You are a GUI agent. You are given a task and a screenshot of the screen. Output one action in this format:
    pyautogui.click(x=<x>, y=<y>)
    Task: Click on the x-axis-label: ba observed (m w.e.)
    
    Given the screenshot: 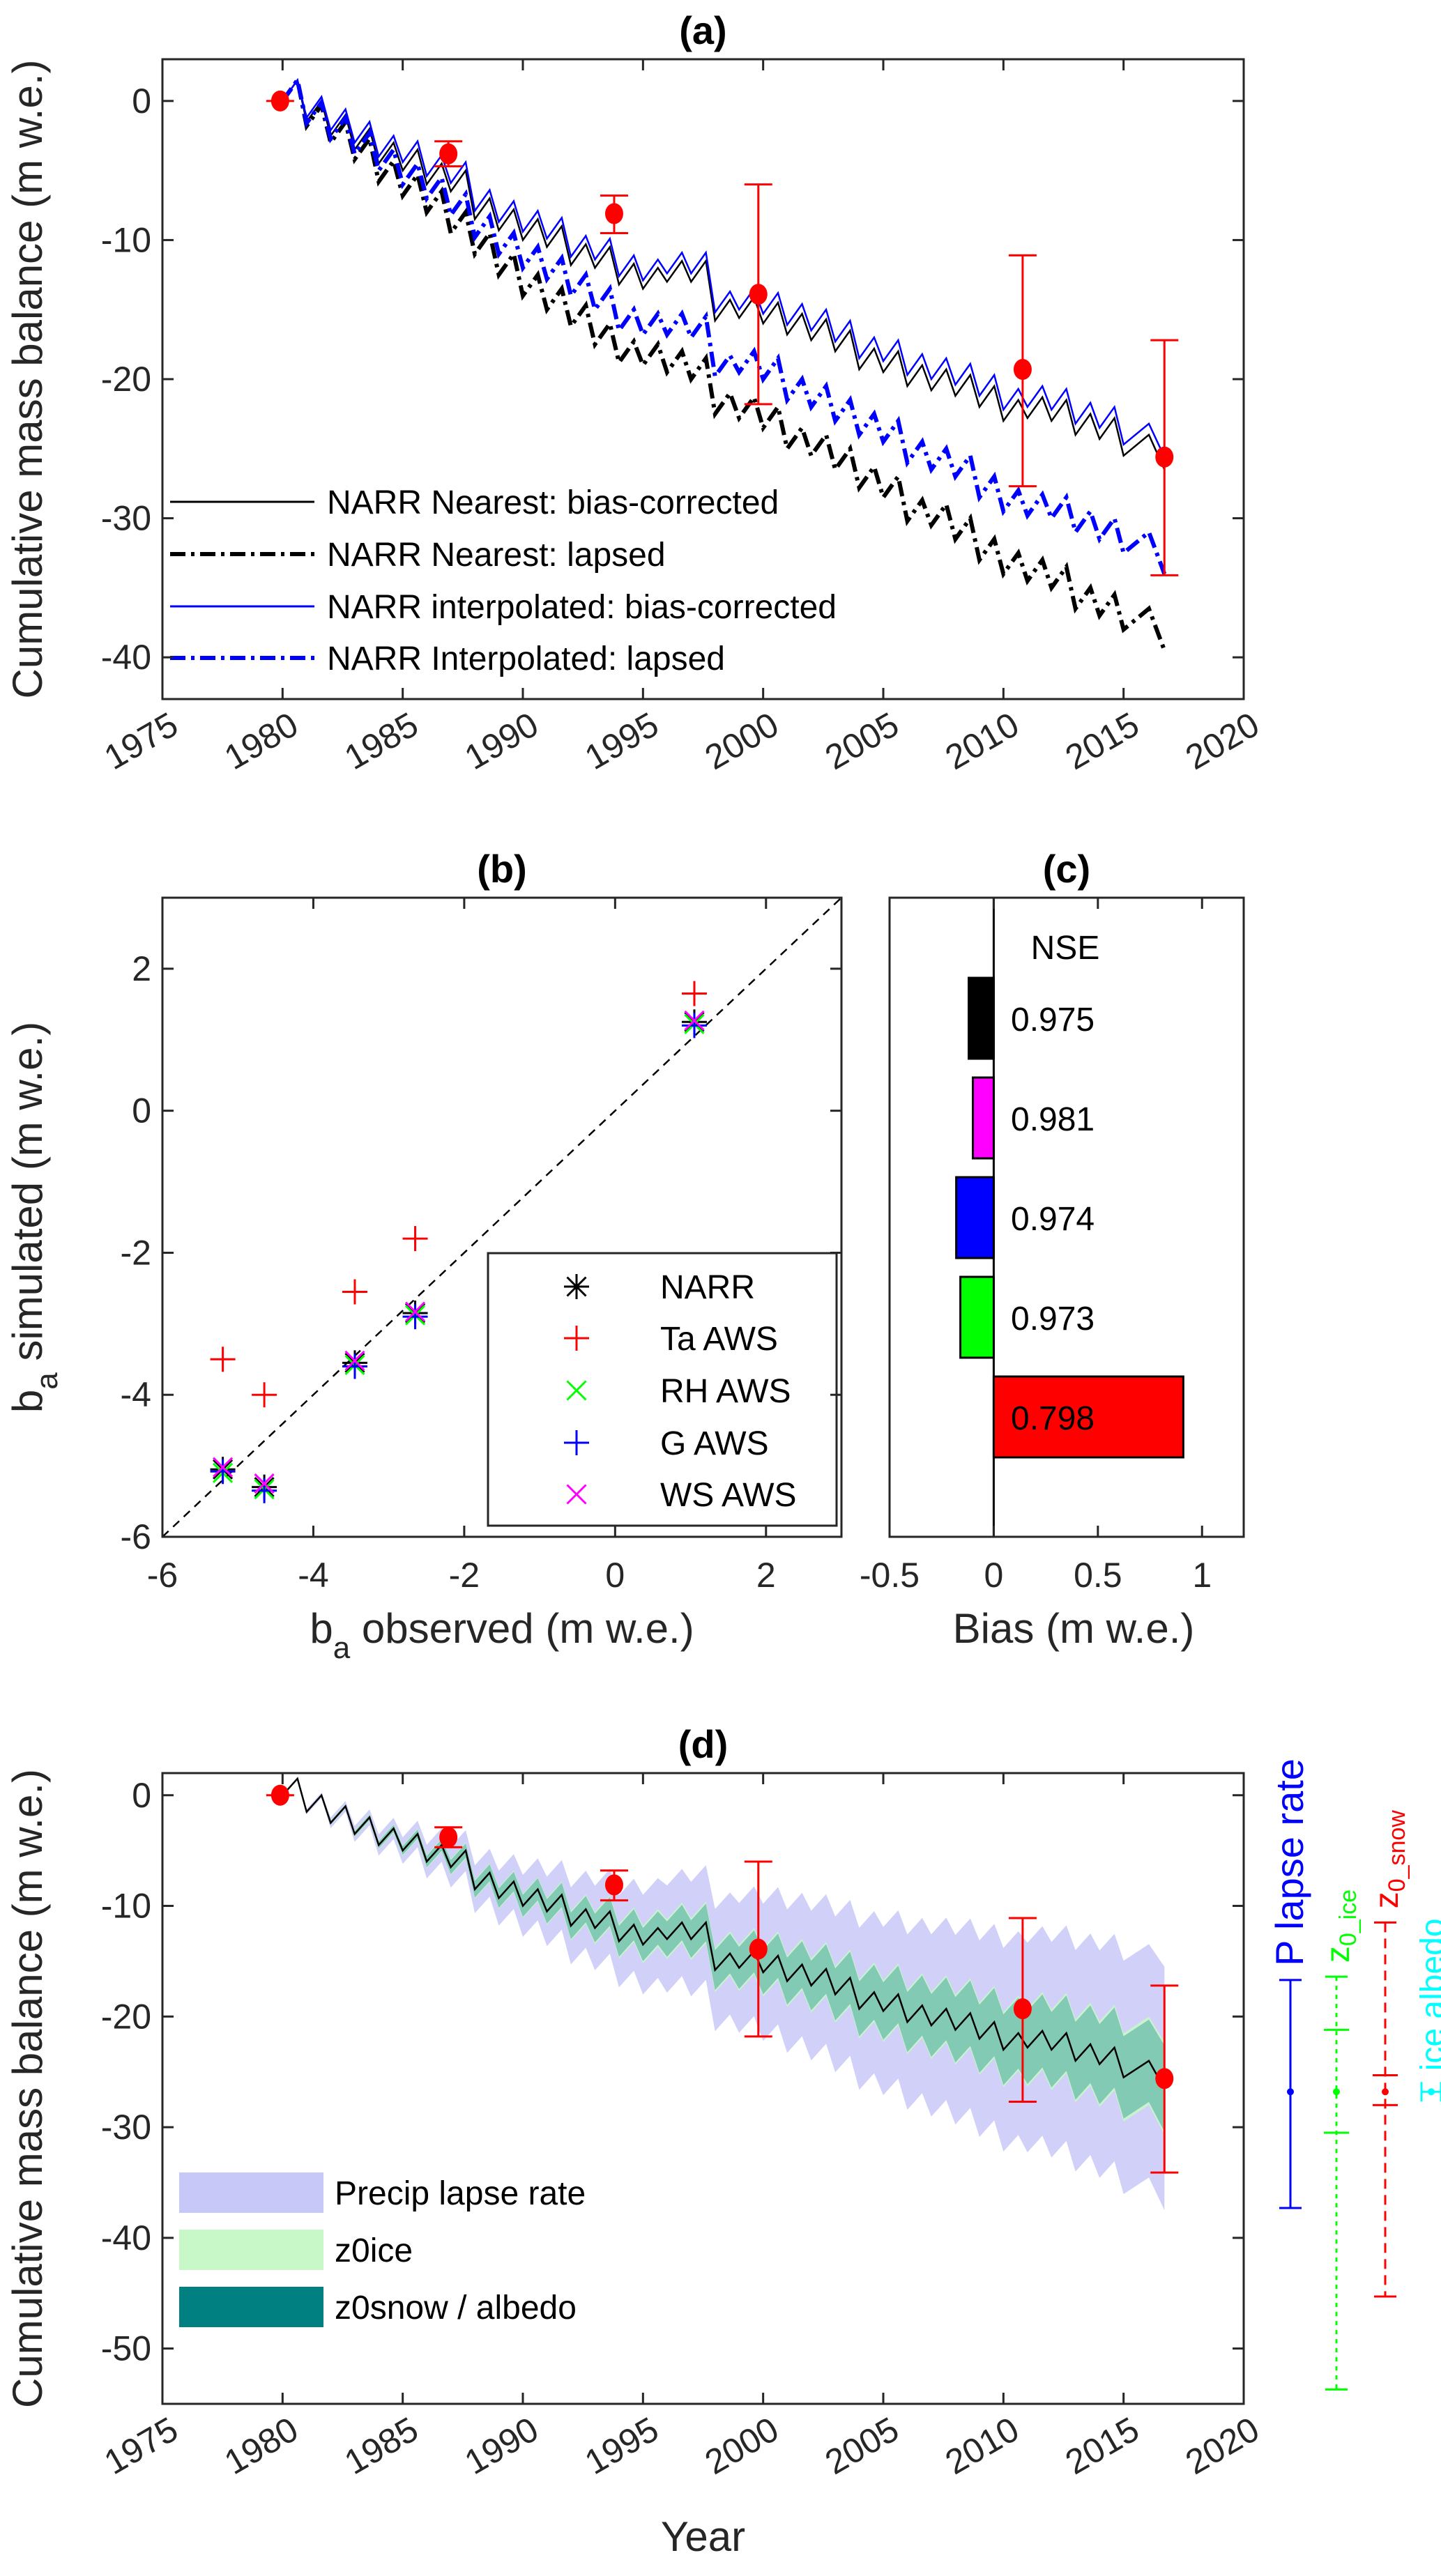 What is the action you would take?
    pyautogui.click(x=502, y=1635)
    